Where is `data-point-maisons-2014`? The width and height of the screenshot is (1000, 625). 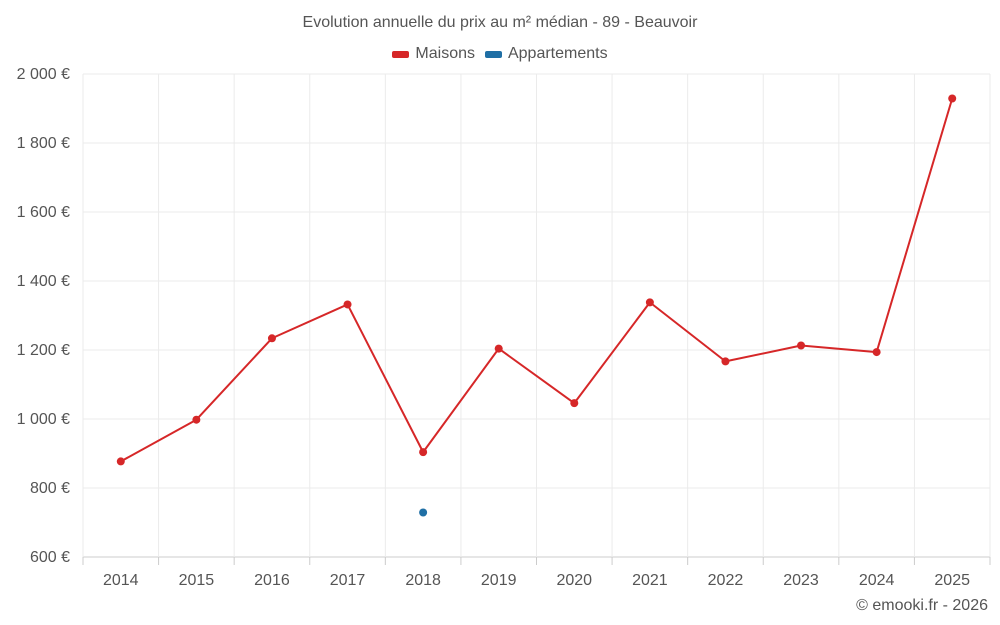
data-point-maisons-2014 is located at coordinates (120, 461).